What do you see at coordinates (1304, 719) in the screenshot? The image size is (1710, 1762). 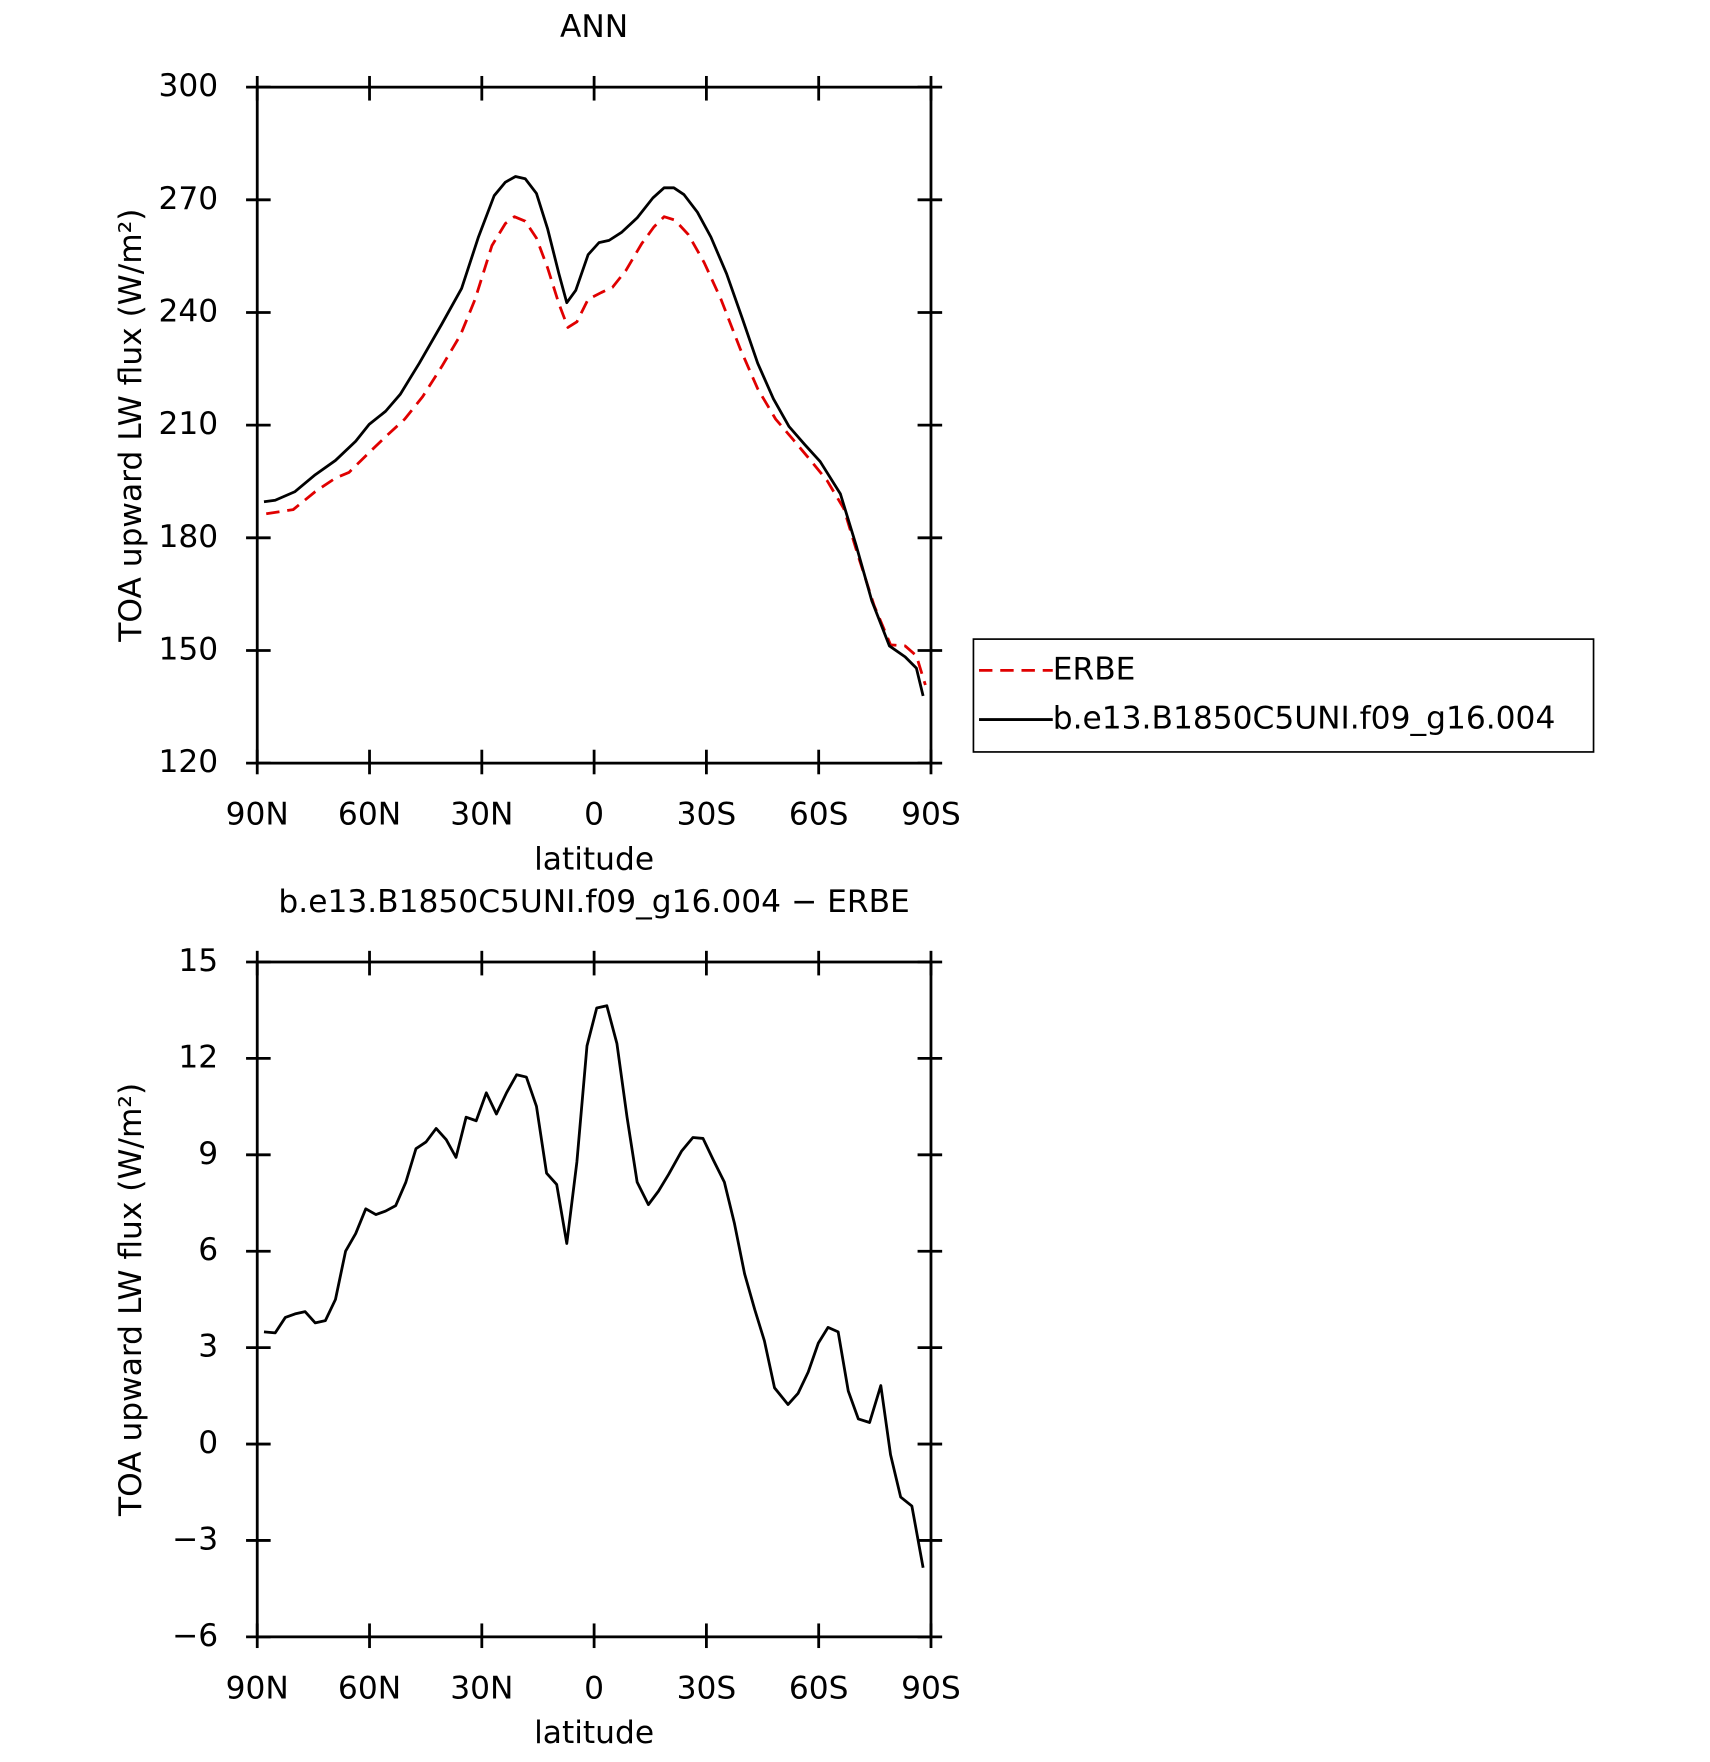 I see `legend-label: b.e13.B1850C5UNI.f09_g16.004` at bounding box center [1304, 719].